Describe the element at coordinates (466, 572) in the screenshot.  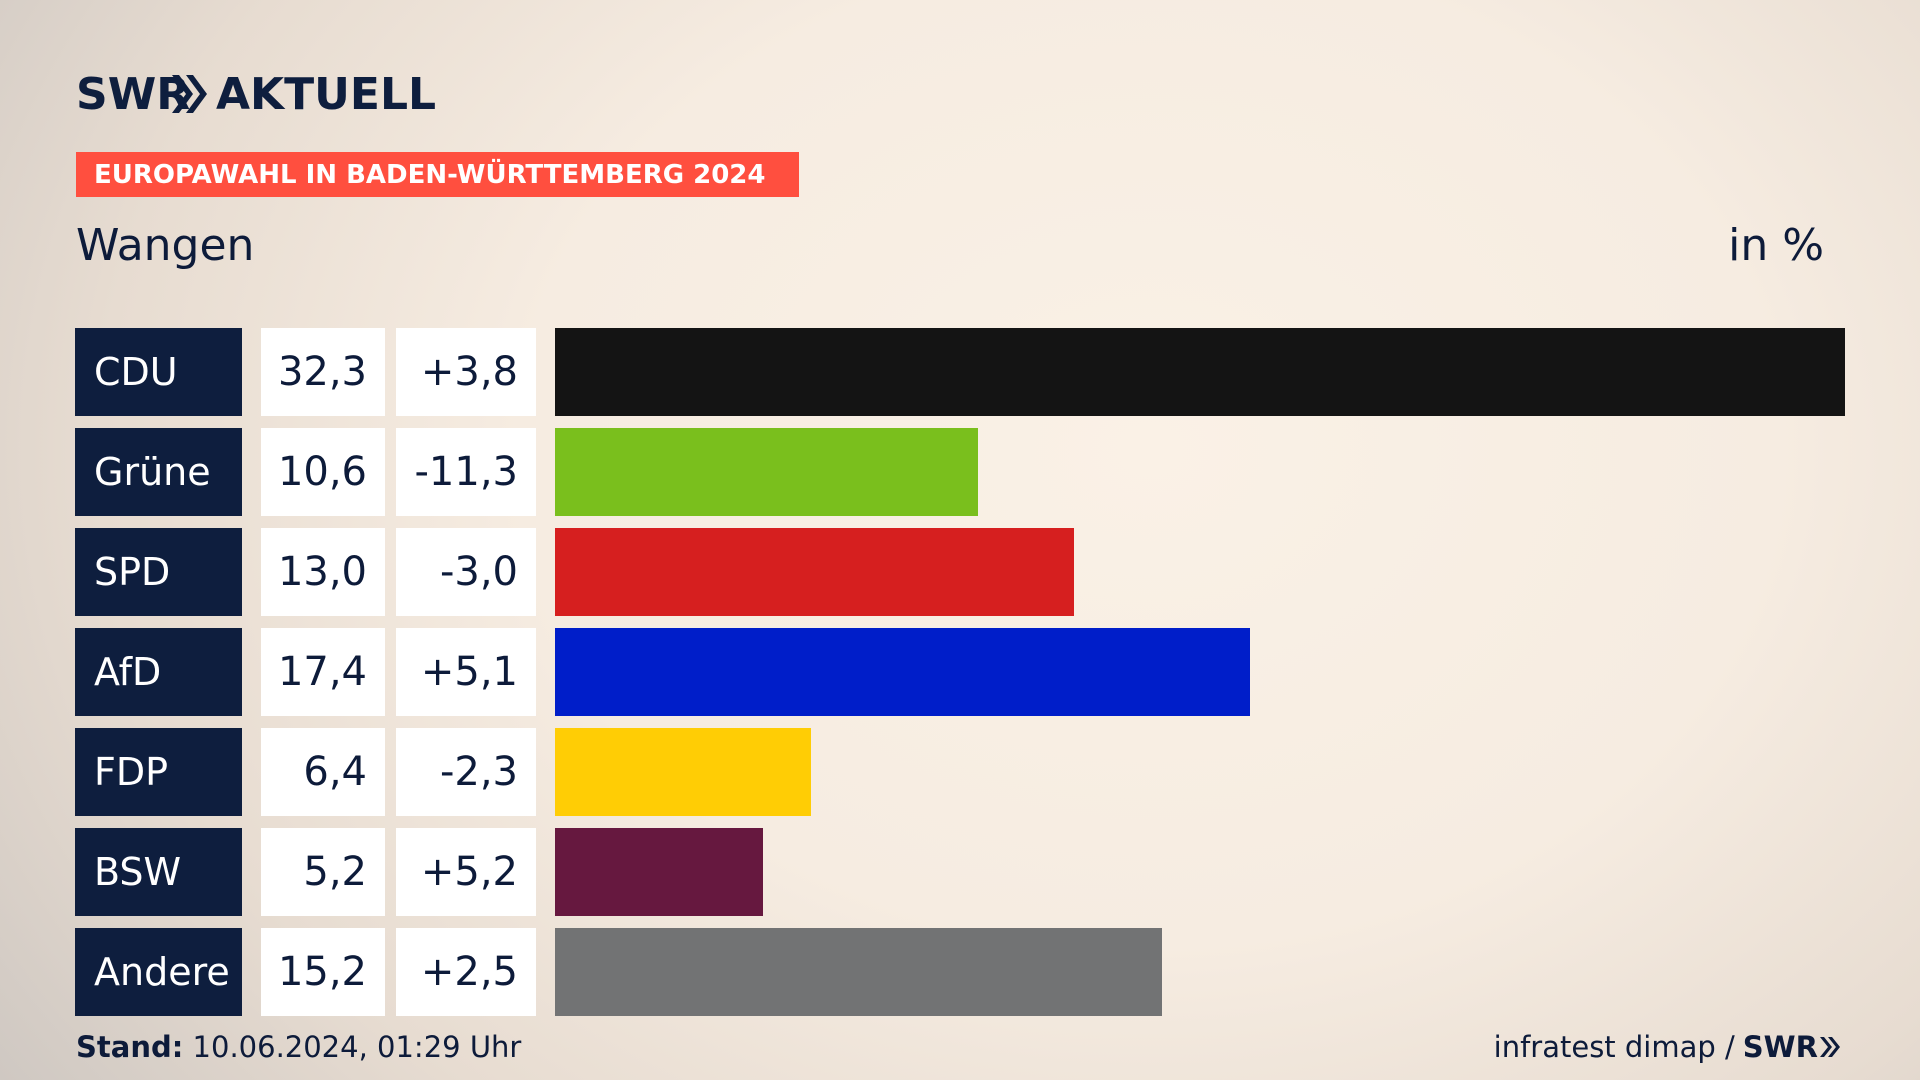
I see `vote-change-value: -3,0` at that location.